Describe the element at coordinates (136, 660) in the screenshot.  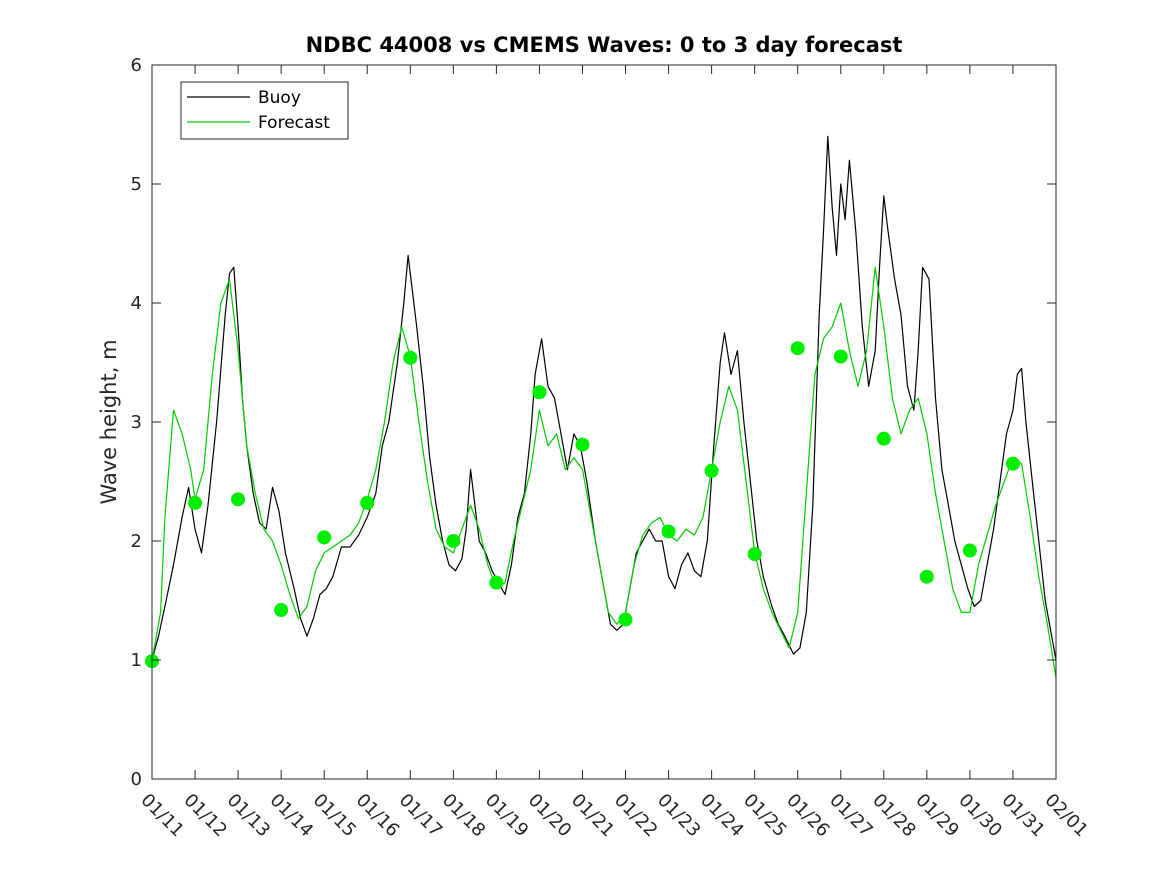
I see `y-tick-label: 1` at that location.